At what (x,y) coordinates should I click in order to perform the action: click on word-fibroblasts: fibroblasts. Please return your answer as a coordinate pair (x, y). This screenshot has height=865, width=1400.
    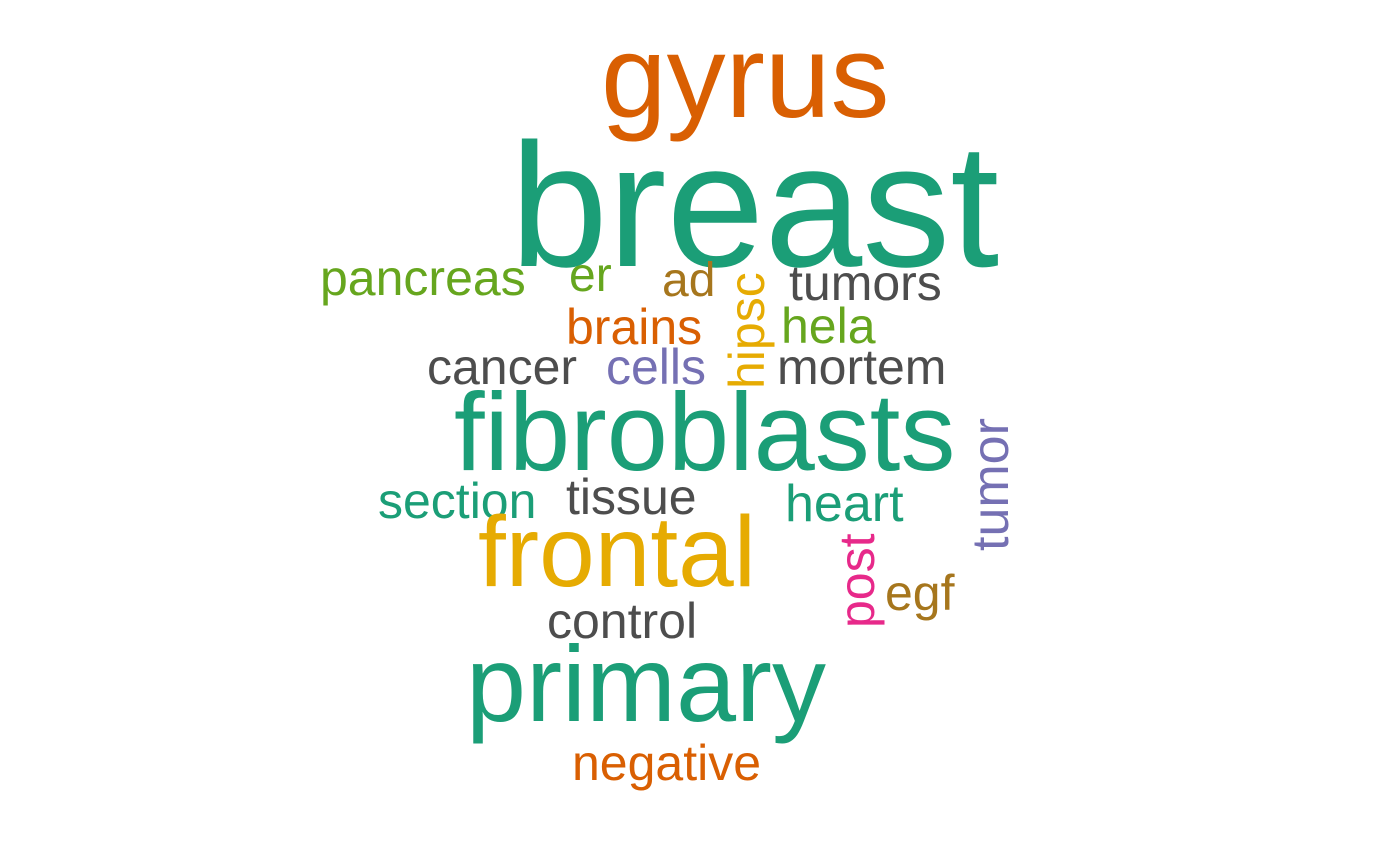
    Looking at the image, I should click on (705, 432).